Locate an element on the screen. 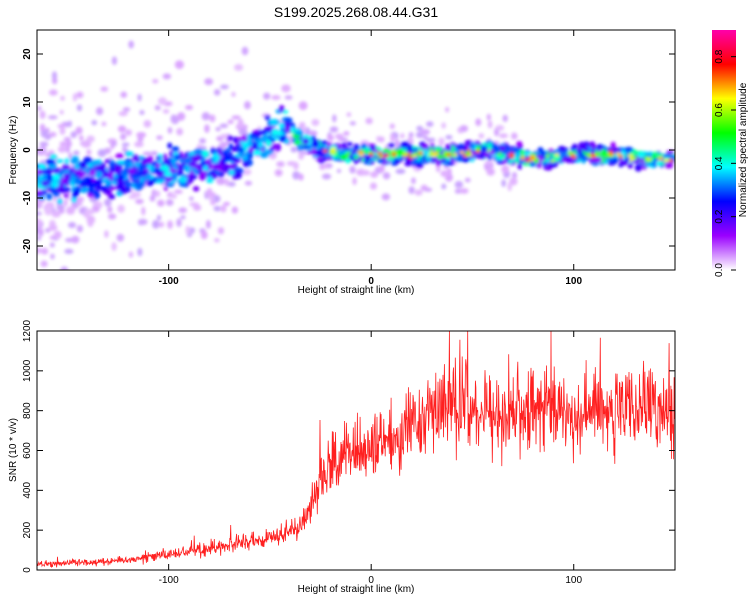 The width and height of the screenshot is (750, 600). snr-y-tick-label: 800 is located at coordinates (27, 410).